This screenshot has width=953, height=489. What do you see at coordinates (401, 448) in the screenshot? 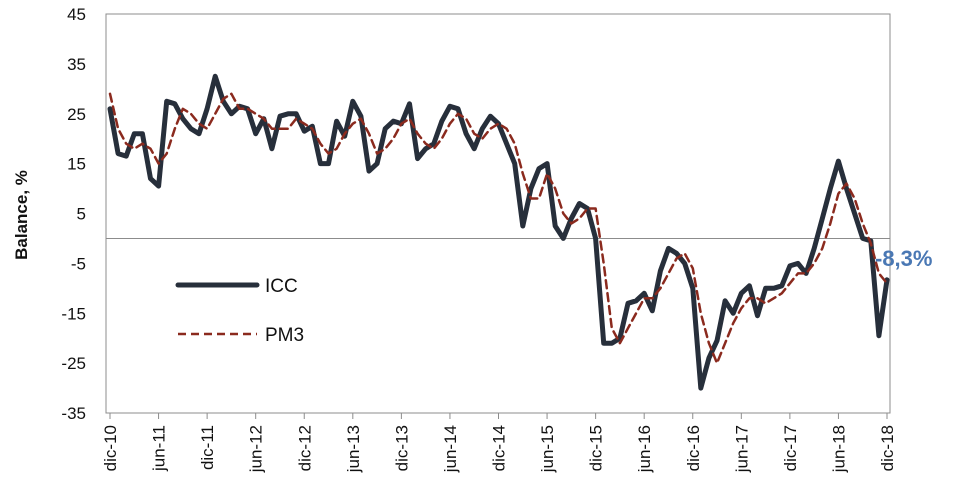
I see `x-tick-label: dic-13` at bounding box center [401, 448].